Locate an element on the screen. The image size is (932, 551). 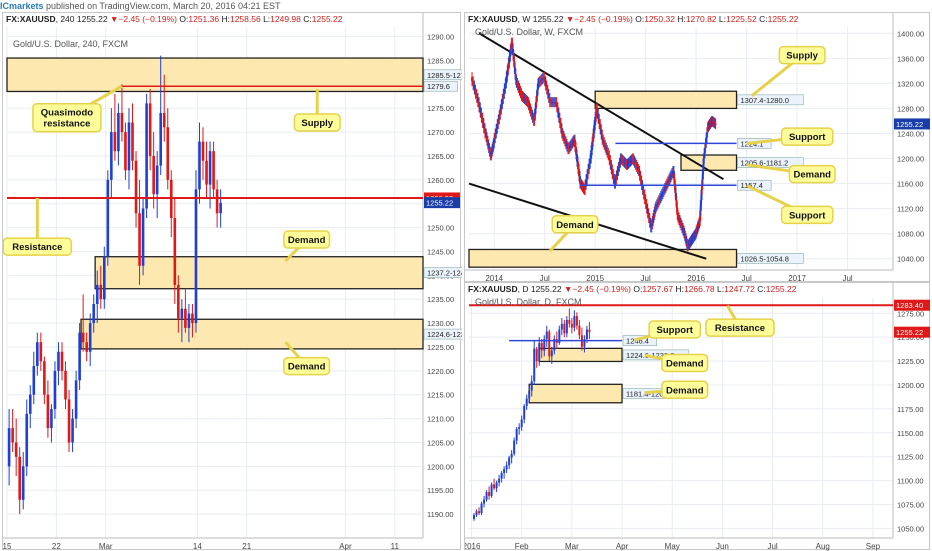
y-tick-label: 1225.00 is located at coordinates (910, 361).